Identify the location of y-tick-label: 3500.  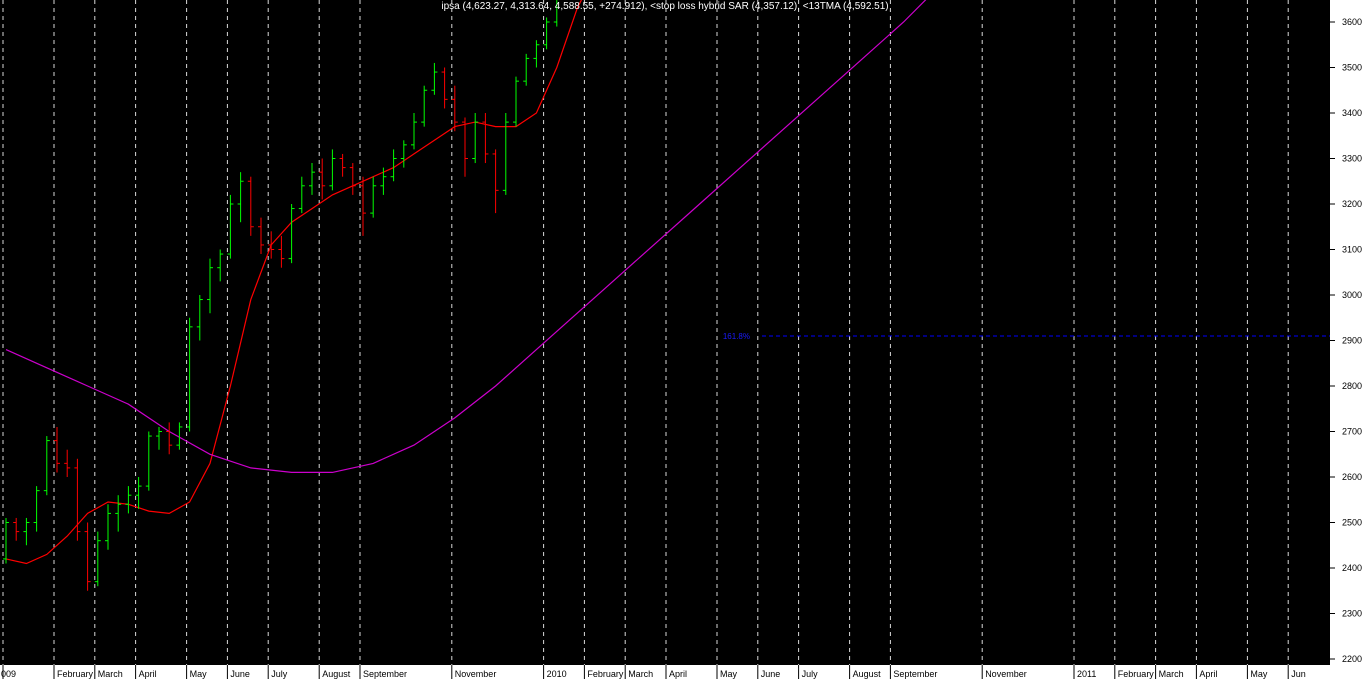
(1352, 68).